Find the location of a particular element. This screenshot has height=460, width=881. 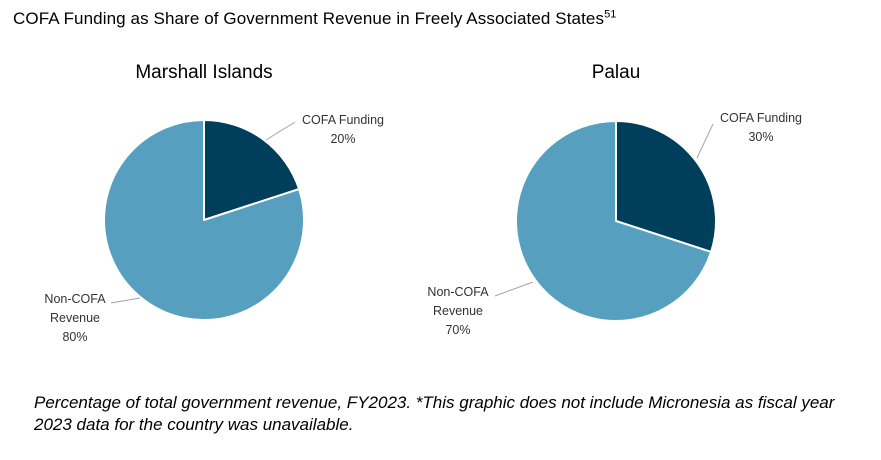

slice-label: Non-COFA Revenue 70% is located at coordinates (458, 311).